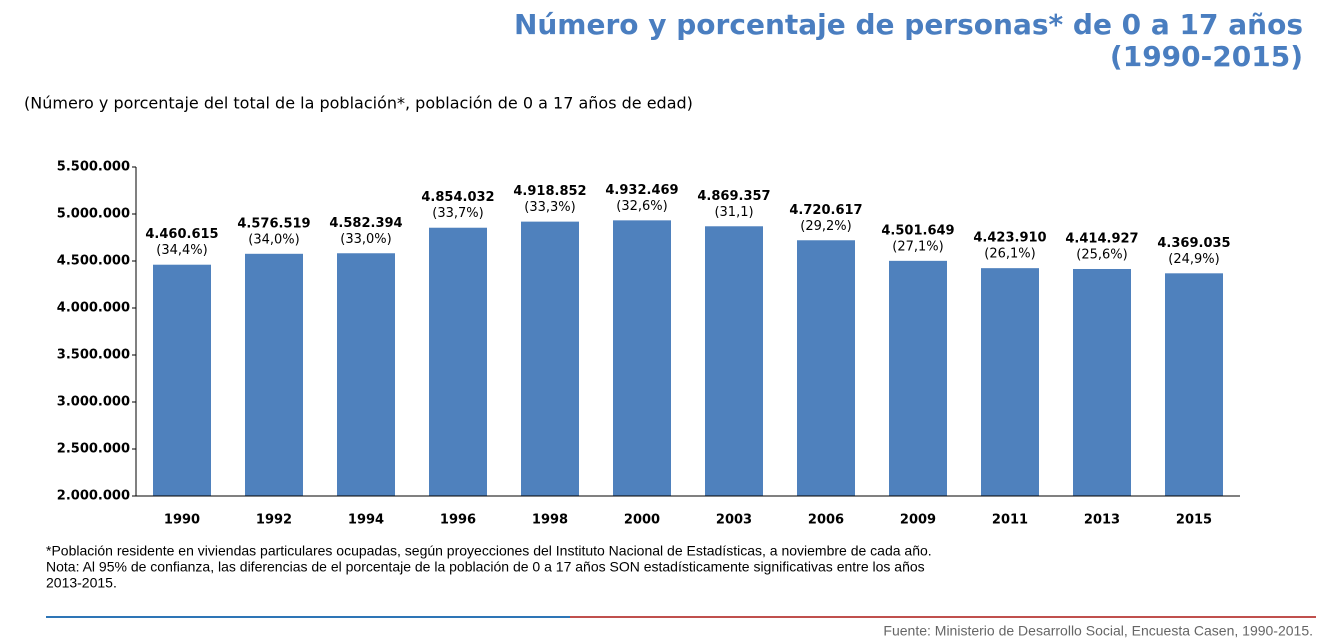 Image resolution: width=1331 pixels, height=641 pixels. Describe the element at coordinates (93, 402) in the screenshot. I see `y-tick-label: 3.000.000` at that location.